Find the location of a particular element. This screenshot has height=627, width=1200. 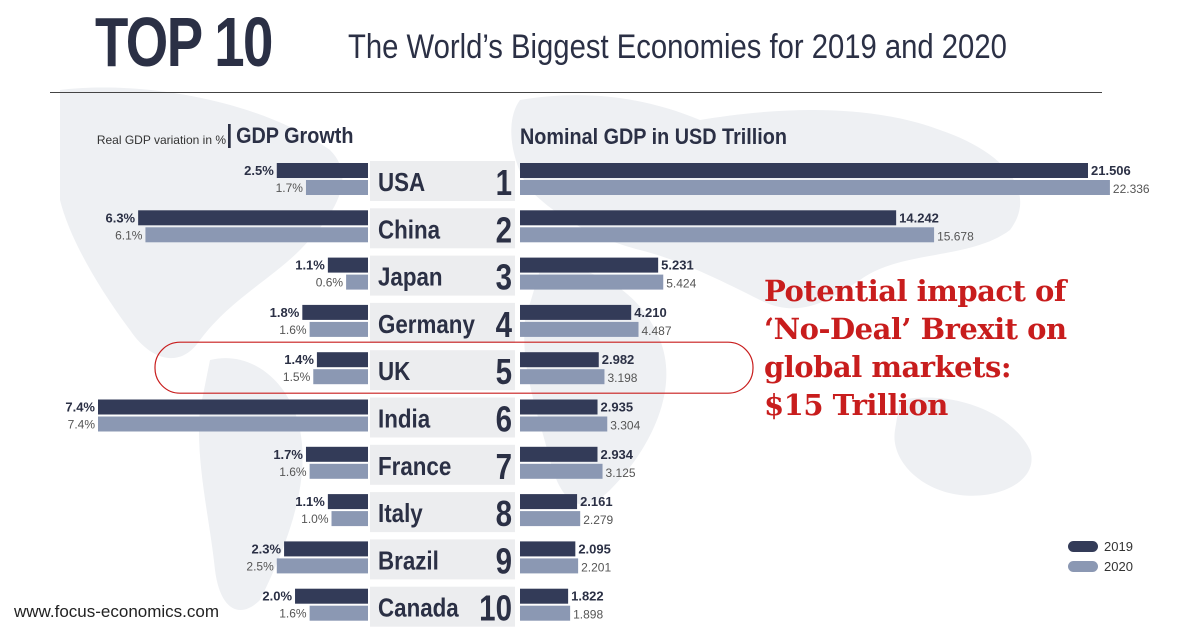

growth-label-2020-china: 6.1% is located at coordinates (129, 235).